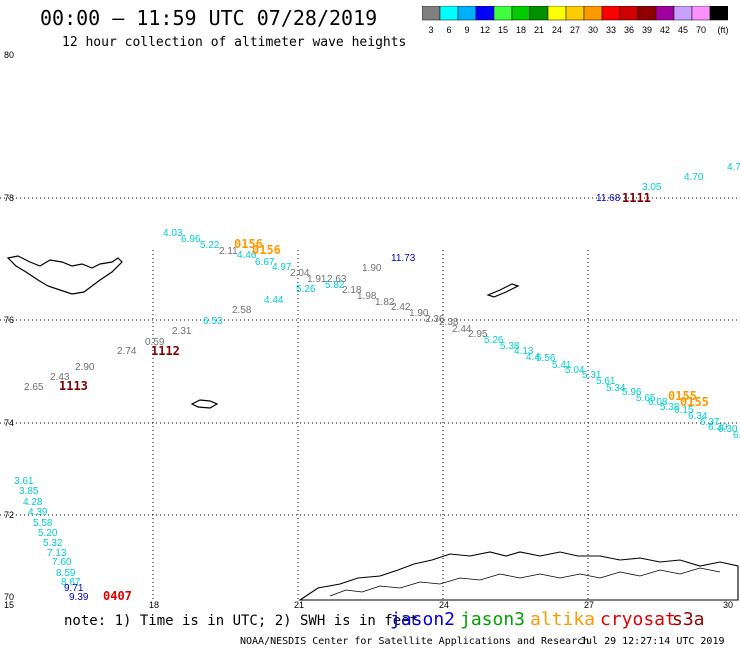 The width and height of the screenshot is (740, 650). I want to click on lon-label: 21, so click(299, 605).